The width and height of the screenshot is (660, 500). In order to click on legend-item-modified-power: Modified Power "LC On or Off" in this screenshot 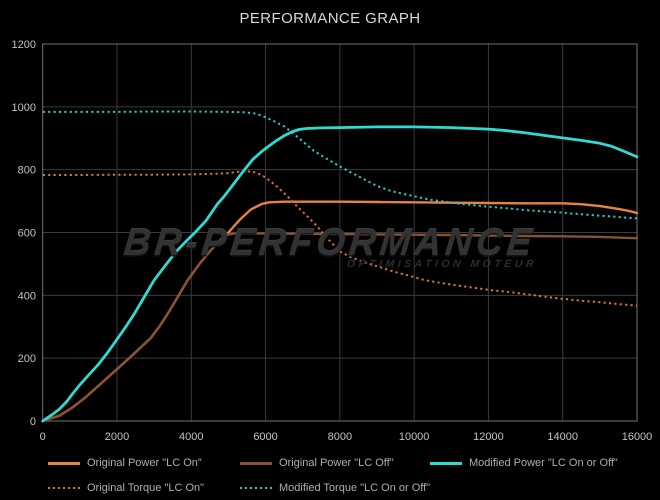, I will do `click(524, 463)`.